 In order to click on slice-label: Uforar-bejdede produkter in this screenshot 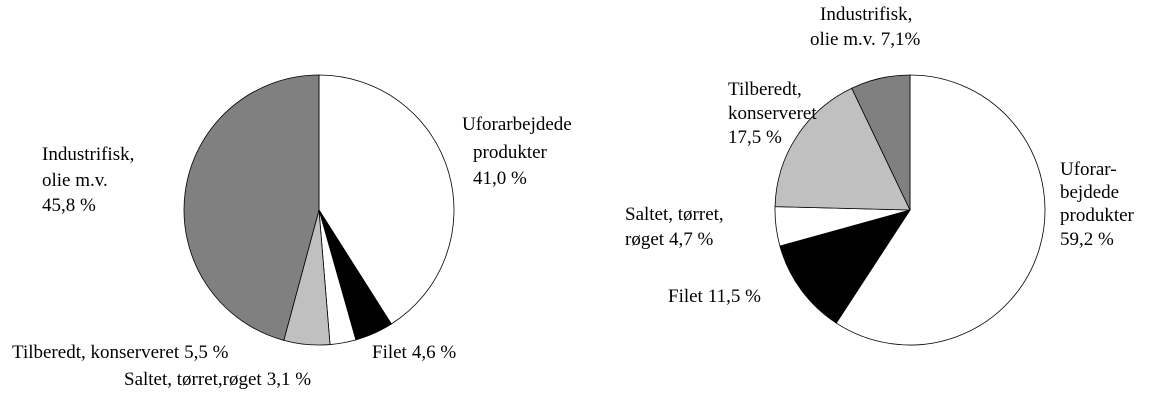, I will do `click(1097, 192)`.